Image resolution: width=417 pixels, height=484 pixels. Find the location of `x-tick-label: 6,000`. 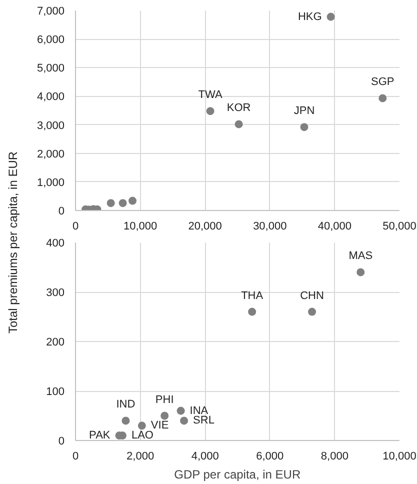

x-tick-label: 6,000 is located at coordinates (270, 456).